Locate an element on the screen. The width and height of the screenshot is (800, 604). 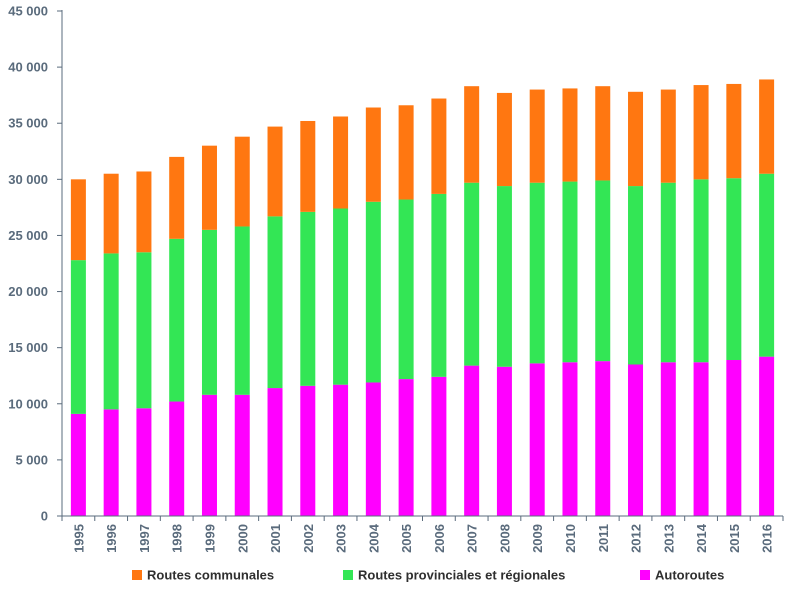
x-tick-label: 2006 is located at coordinates (439, 538).